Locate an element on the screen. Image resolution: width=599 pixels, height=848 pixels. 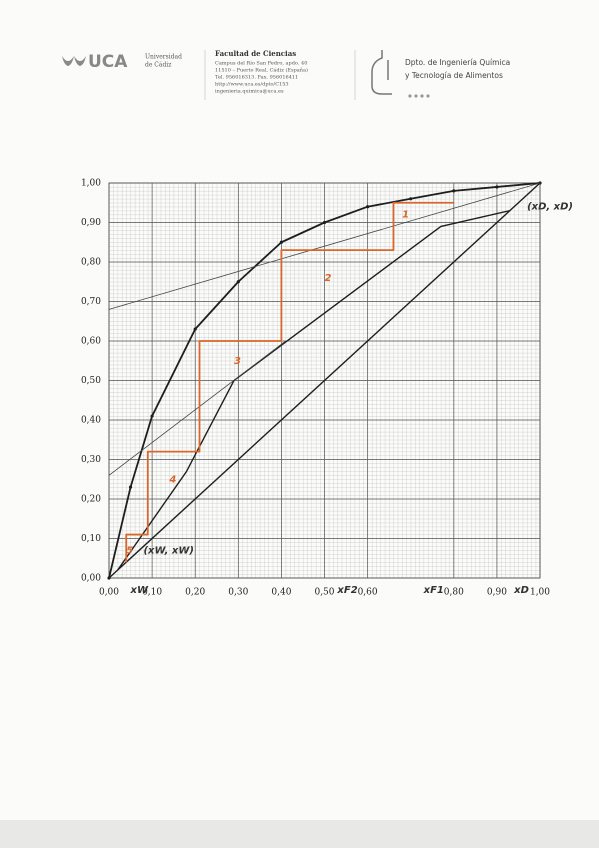
annotation: 5 is located at coordinates (129, 550).